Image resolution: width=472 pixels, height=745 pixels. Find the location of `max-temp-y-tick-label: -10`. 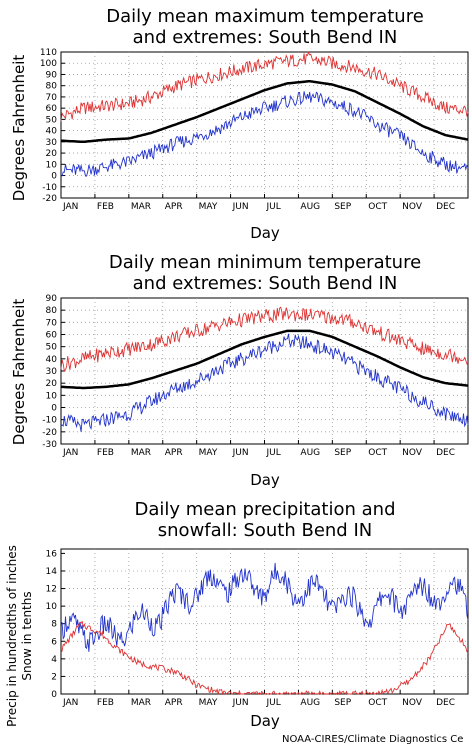

max-temp-y-tick-label: -10 is located at coordinates (49, 188).